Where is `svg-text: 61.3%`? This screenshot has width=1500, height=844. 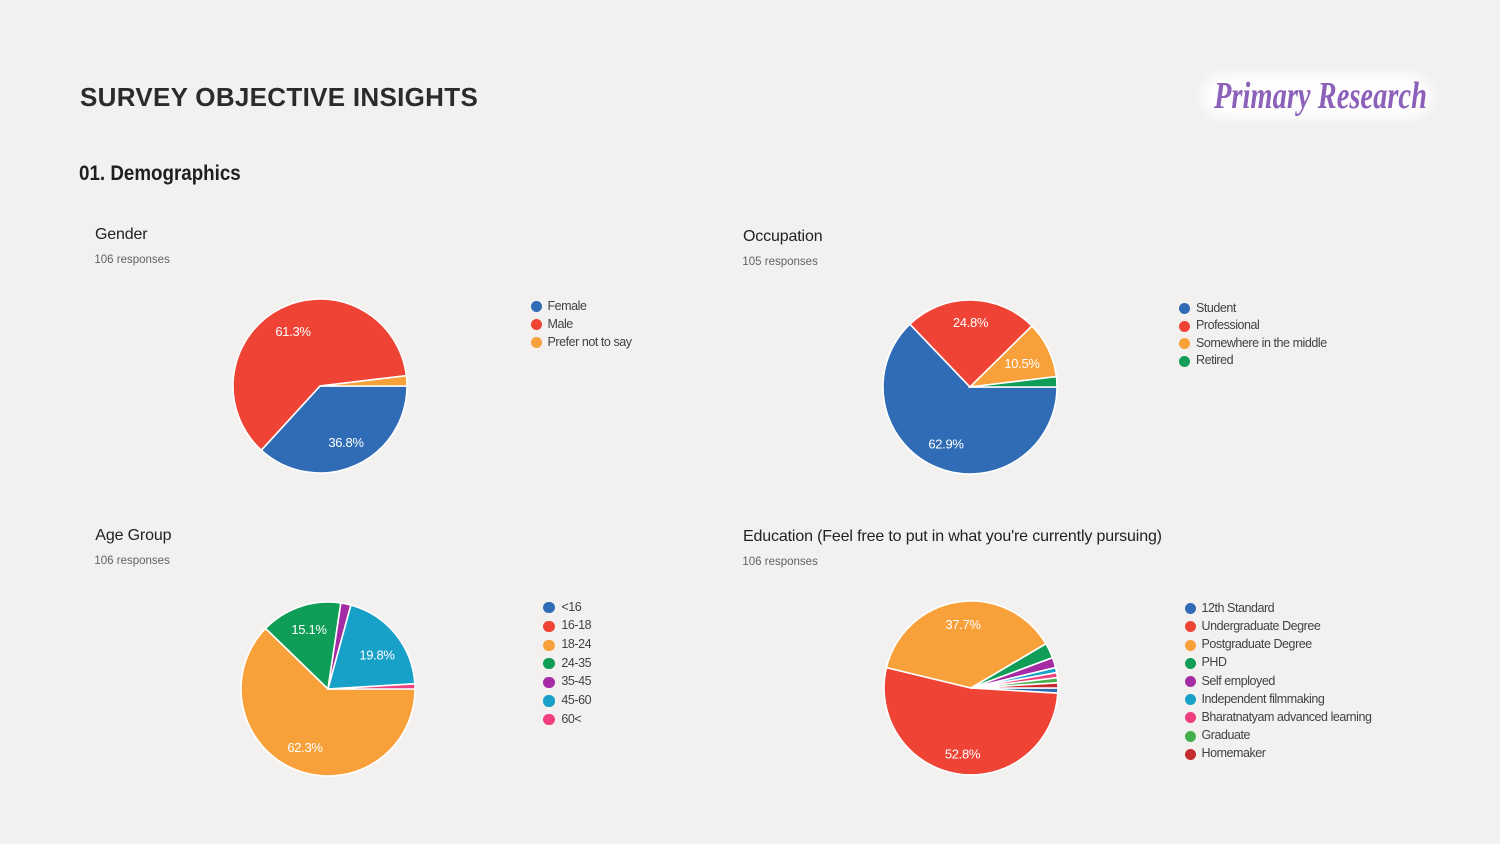
svg-text: 61.3% is located at coordinates (293, 331).